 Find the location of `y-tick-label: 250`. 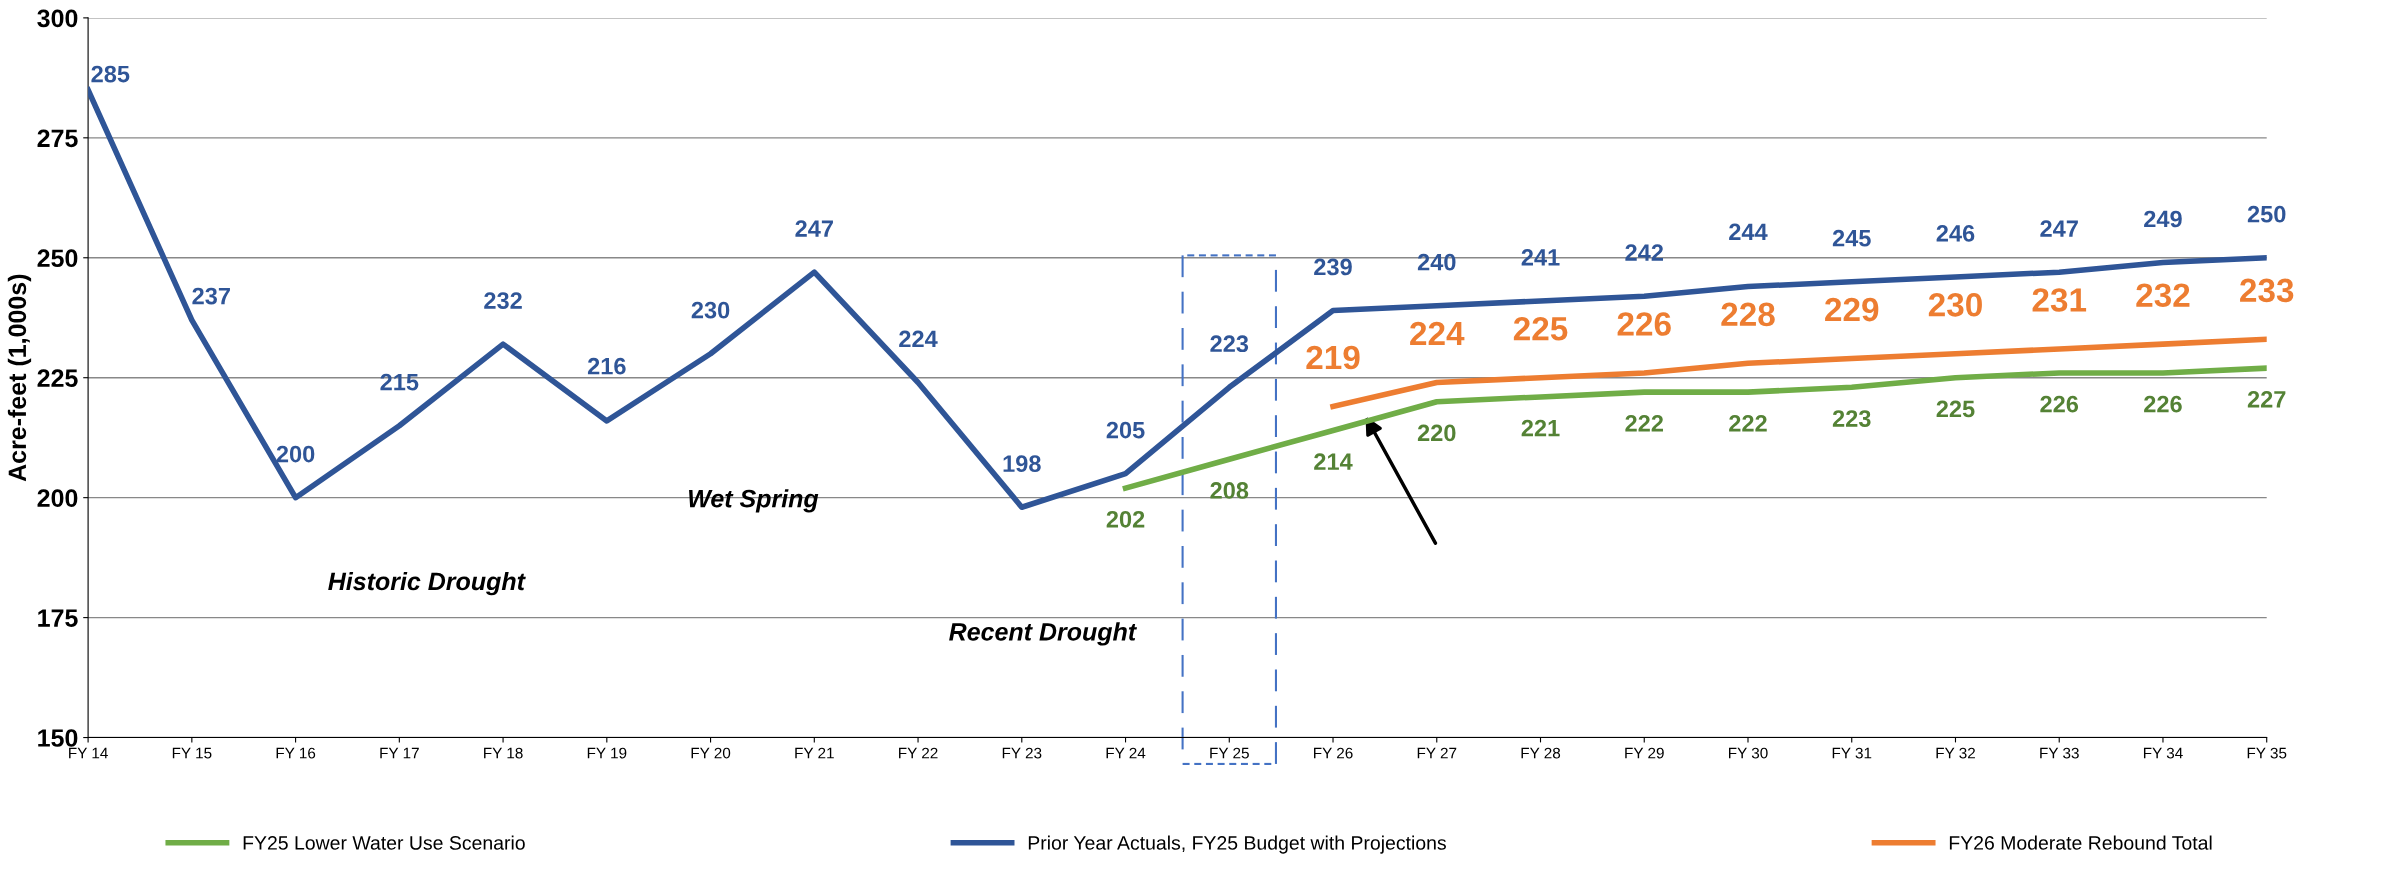

y-tick-label: 250 is located at coordinates (57, 258).